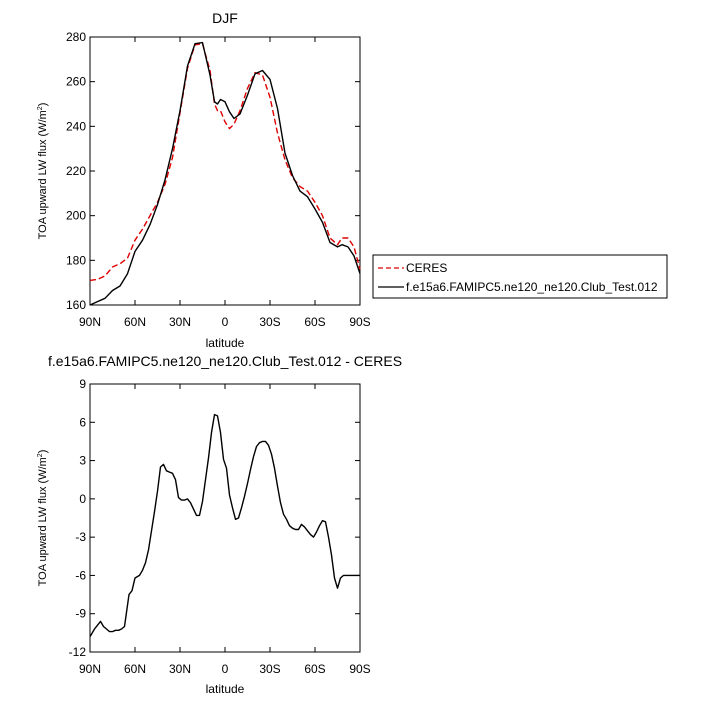 Image resolution: width=703 pixels, height=703 pixels. Describe the element at coordinates (225, 689) in the screenshot. I see `bottom-x-axis-label: latitude` at that location.